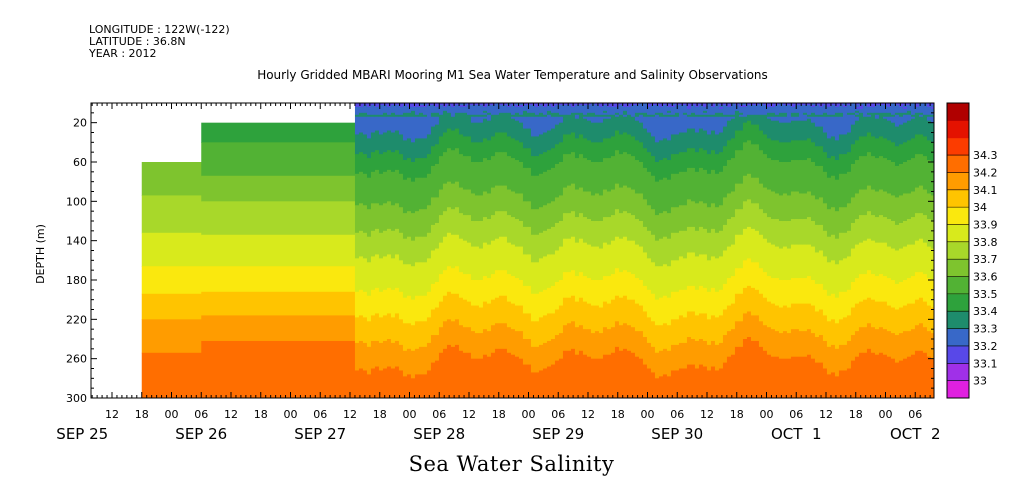 The height and width of the screenshot is (504, 1009). I want to click on x-date-label: SEP 26, so click(201, 434).